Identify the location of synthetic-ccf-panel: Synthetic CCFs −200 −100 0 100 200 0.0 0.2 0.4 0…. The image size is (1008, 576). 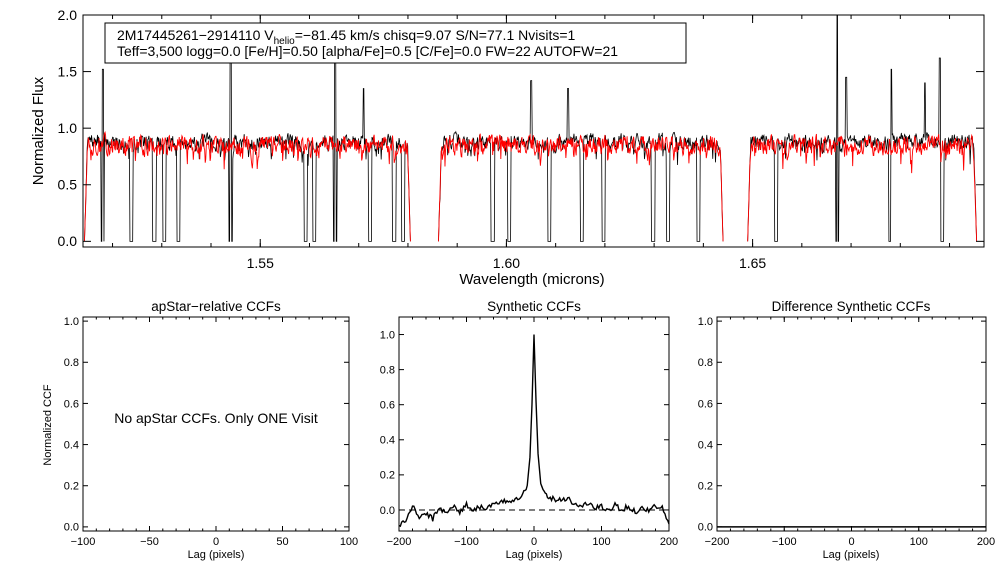
(529, 430).